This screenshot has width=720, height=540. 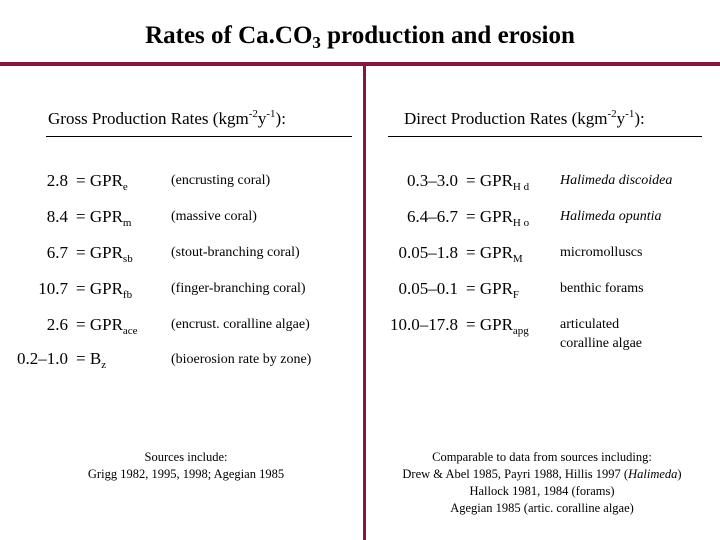 What do you see at coordinates (199, 136) in the screenshot?
I see `left-heading-underline` at bounding box center [199, 136].